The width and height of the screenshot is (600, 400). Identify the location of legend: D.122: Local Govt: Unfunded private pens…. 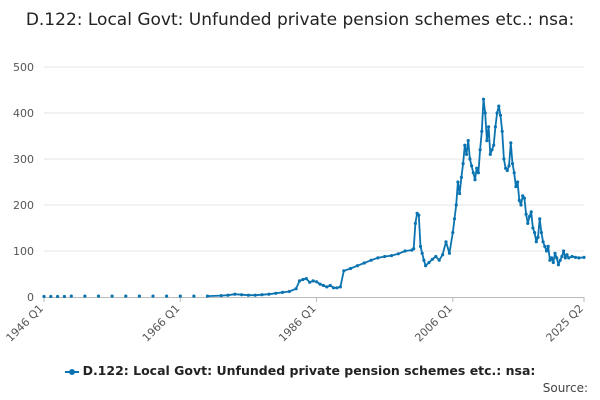
(300, 370).